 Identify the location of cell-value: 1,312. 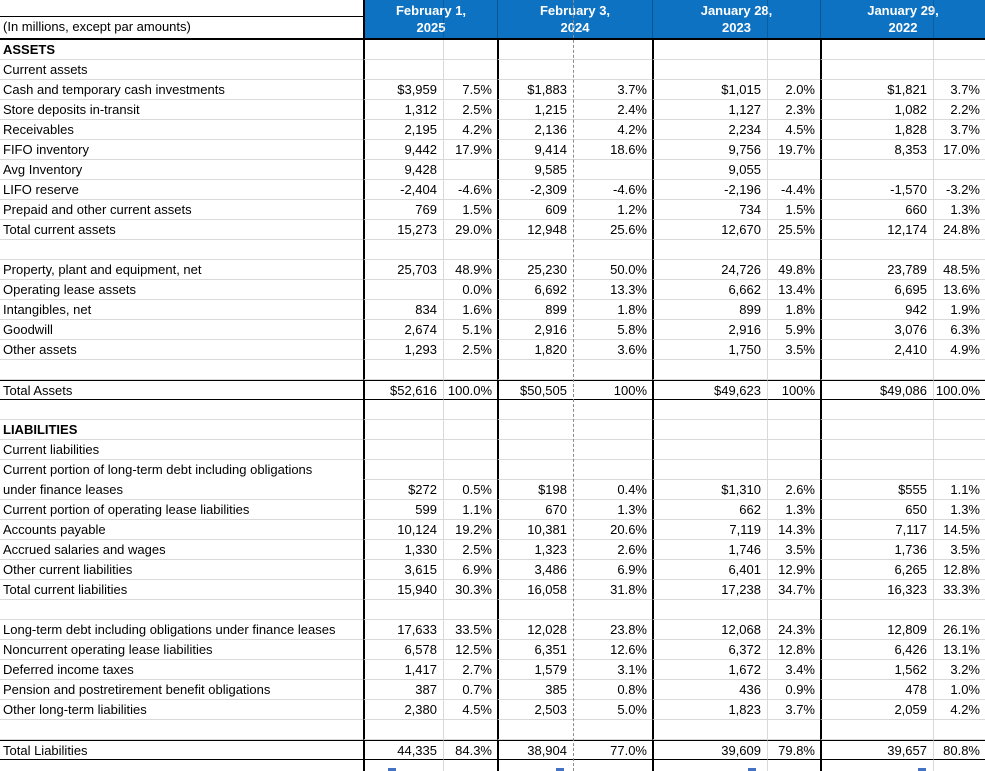
(403, 110).